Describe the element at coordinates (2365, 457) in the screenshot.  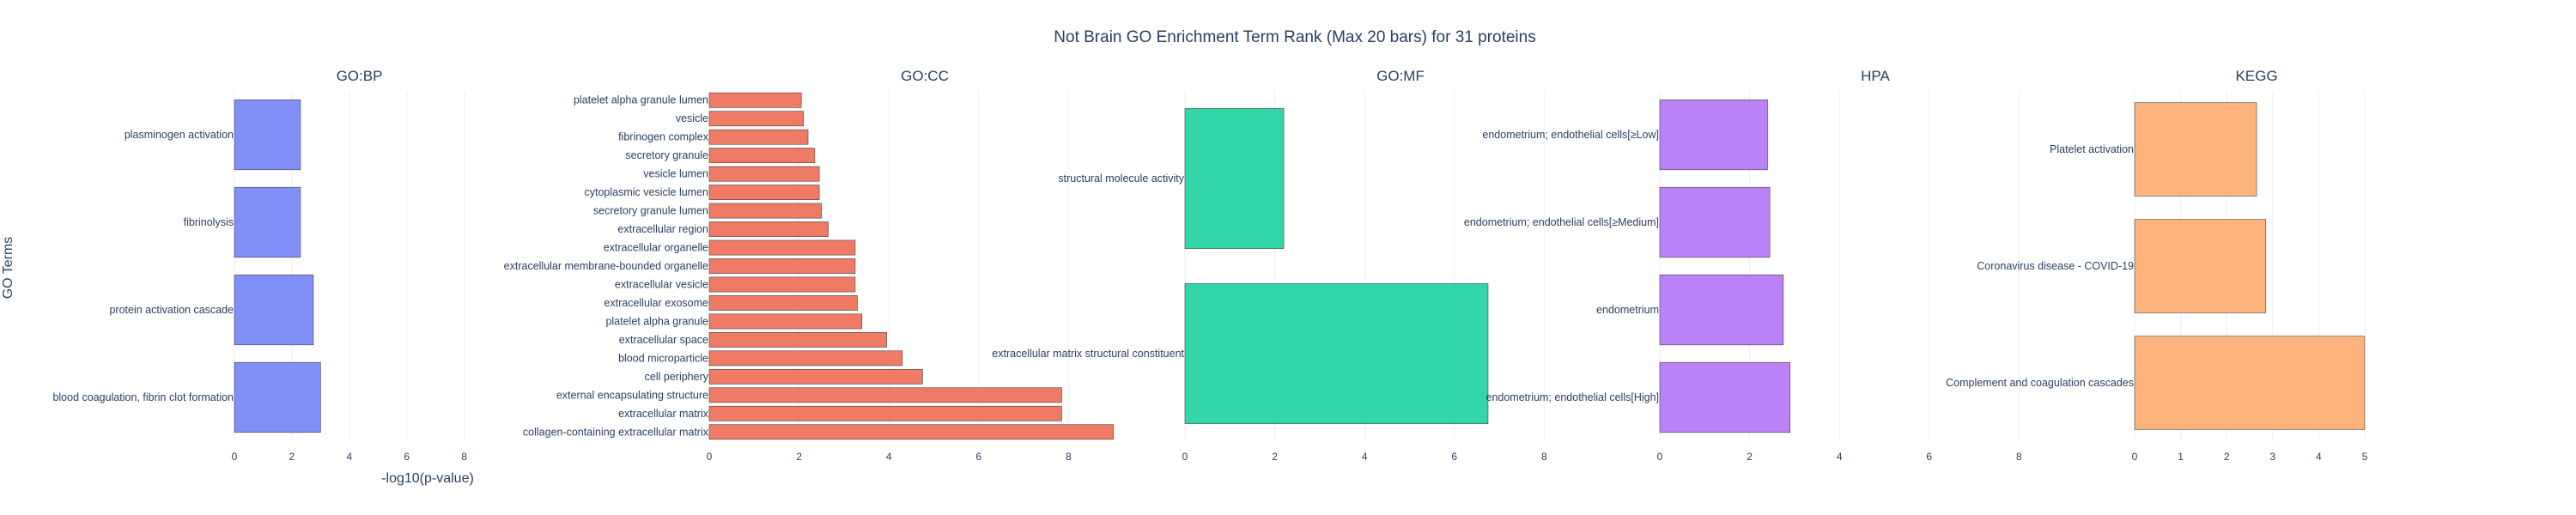
I see `x-tick-label: 5` at that location.